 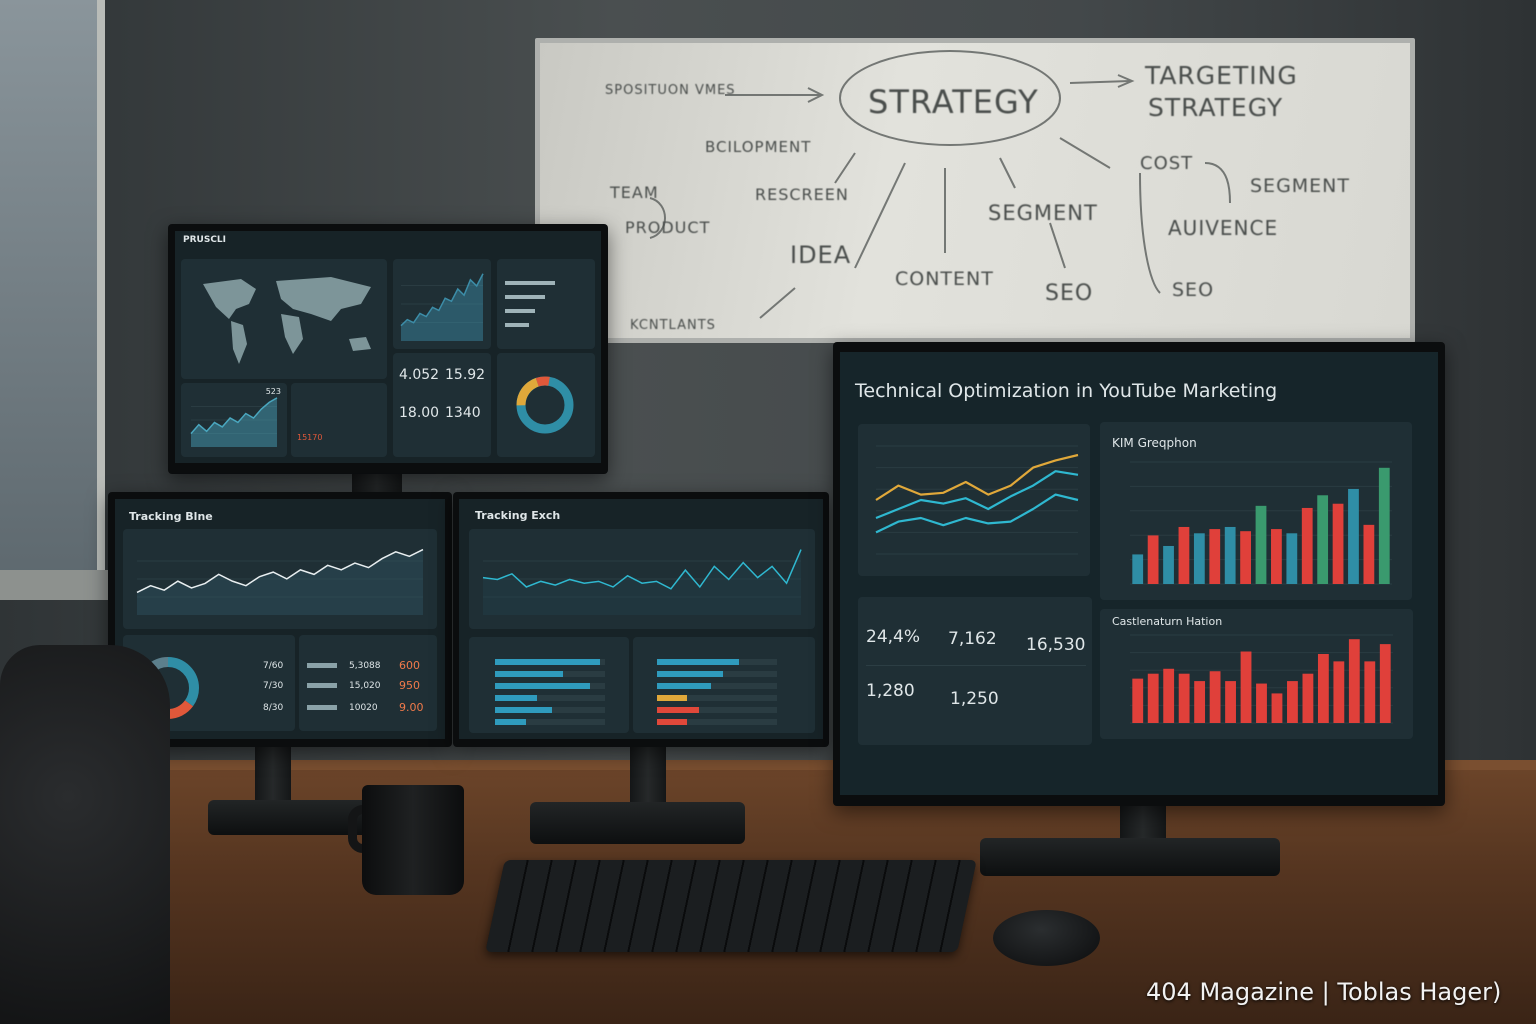 What do you see at coordinates (465, 375) in the screenshot?
I see `kpi-value: 15.92` at bounding box center [465, 375].